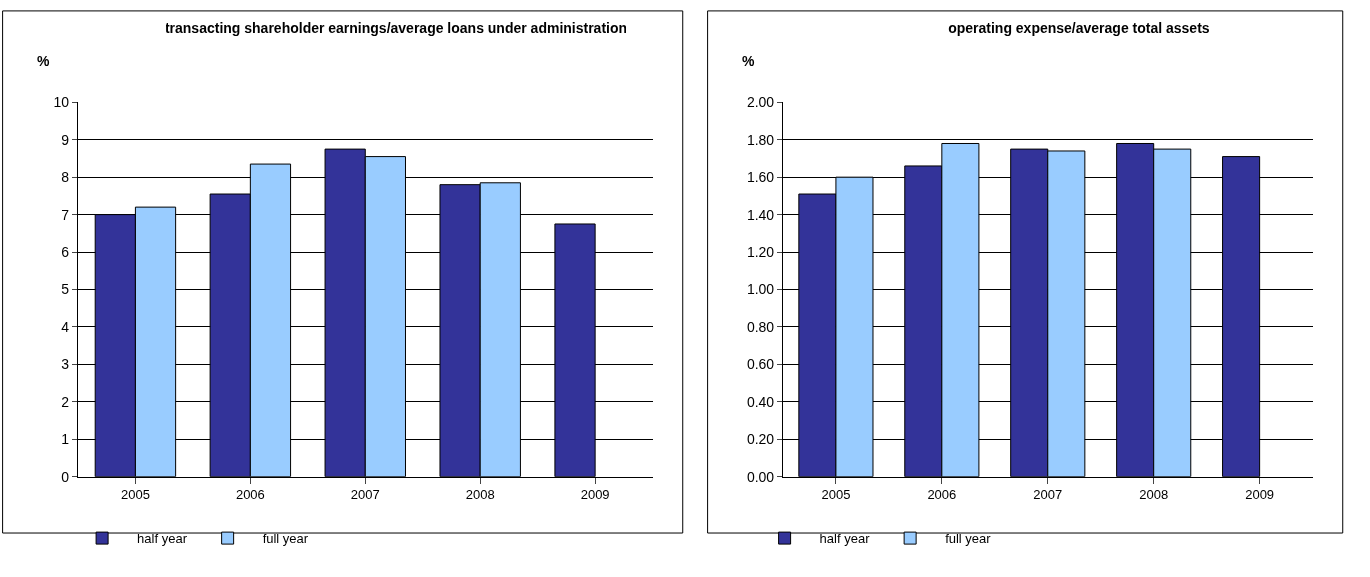 This screenshot has height=577, width=1370. I want to click on chart-title: operating expense/average total assets, so click(1079, 28).